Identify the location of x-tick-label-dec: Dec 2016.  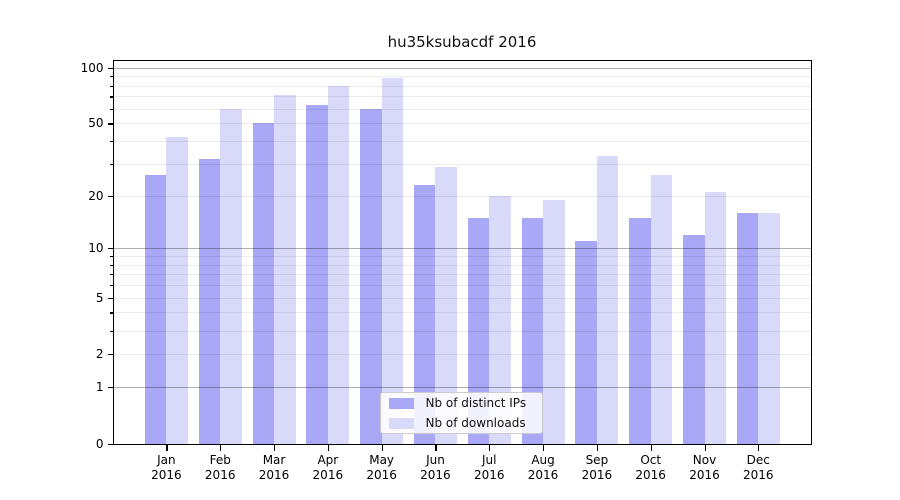
(758, 468).